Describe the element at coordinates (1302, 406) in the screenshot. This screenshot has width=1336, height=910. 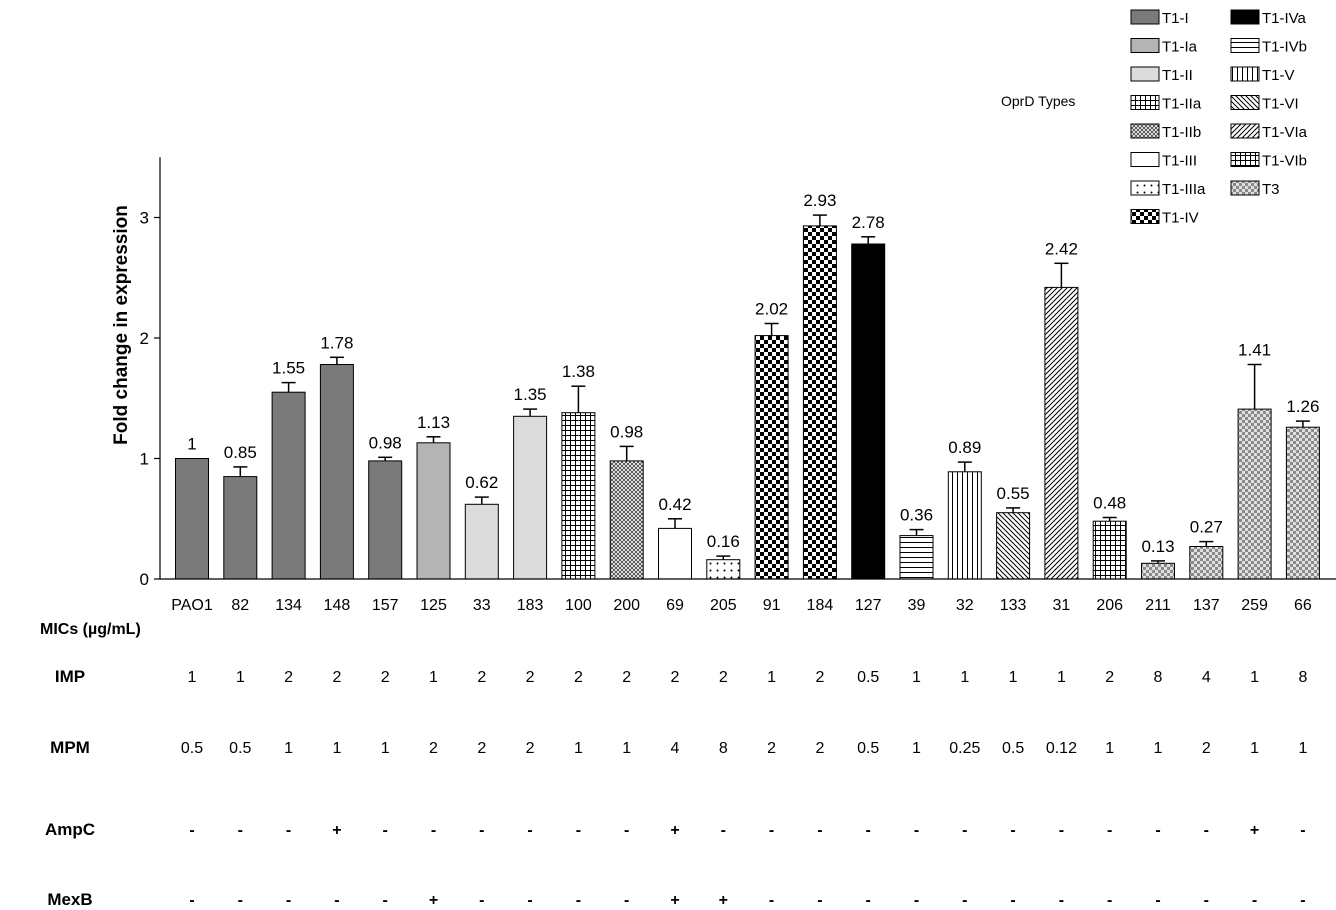
I see `value-label: 1.26` at that location.